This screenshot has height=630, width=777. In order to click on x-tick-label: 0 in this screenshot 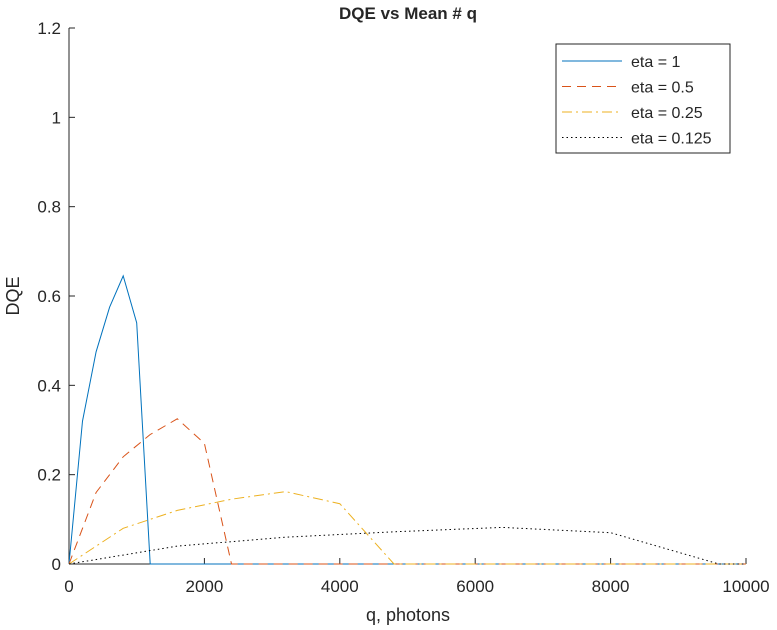, I will do `click(68, 586)`.